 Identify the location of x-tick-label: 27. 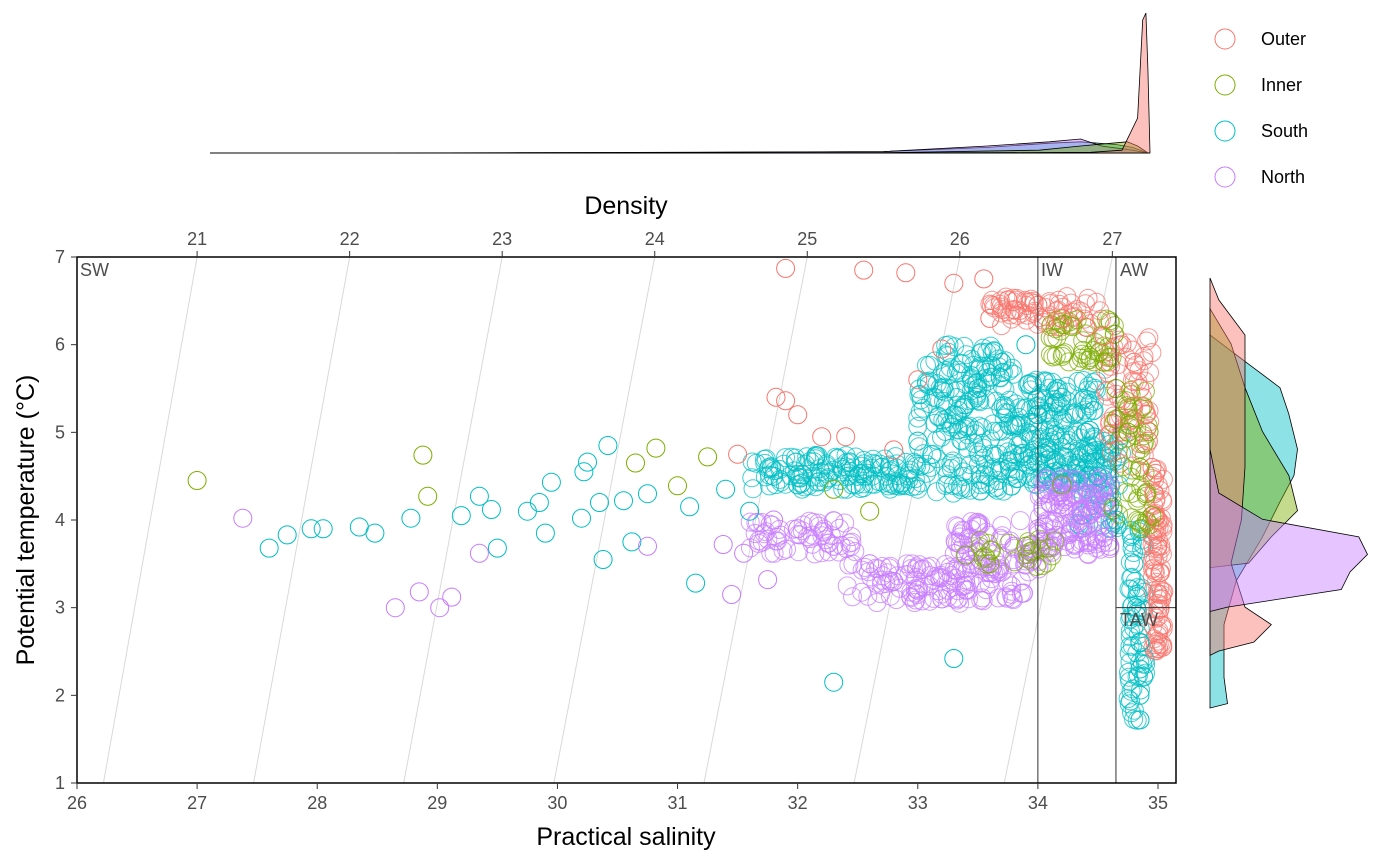
(197, 803).